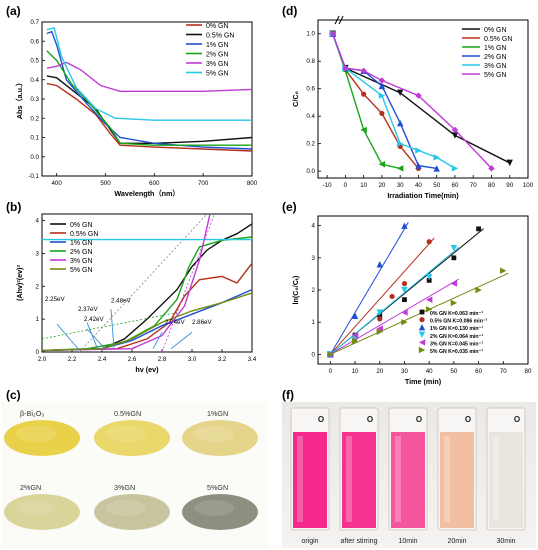  I want to click on panel-label-d: (d), so click(290, 11).